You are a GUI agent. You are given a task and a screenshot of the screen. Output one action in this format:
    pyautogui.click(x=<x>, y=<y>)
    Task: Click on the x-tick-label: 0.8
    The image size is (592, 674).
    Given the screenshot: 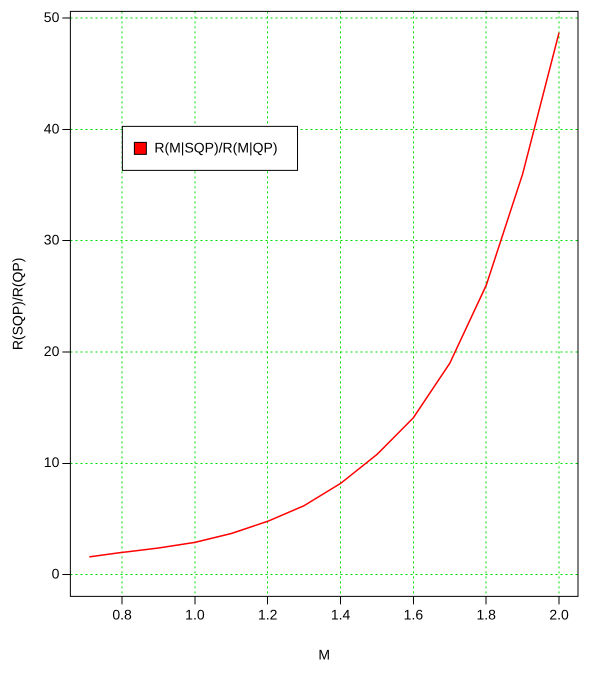 What is the action you would take?
    pyautogui.click(x=122, y=614)
    